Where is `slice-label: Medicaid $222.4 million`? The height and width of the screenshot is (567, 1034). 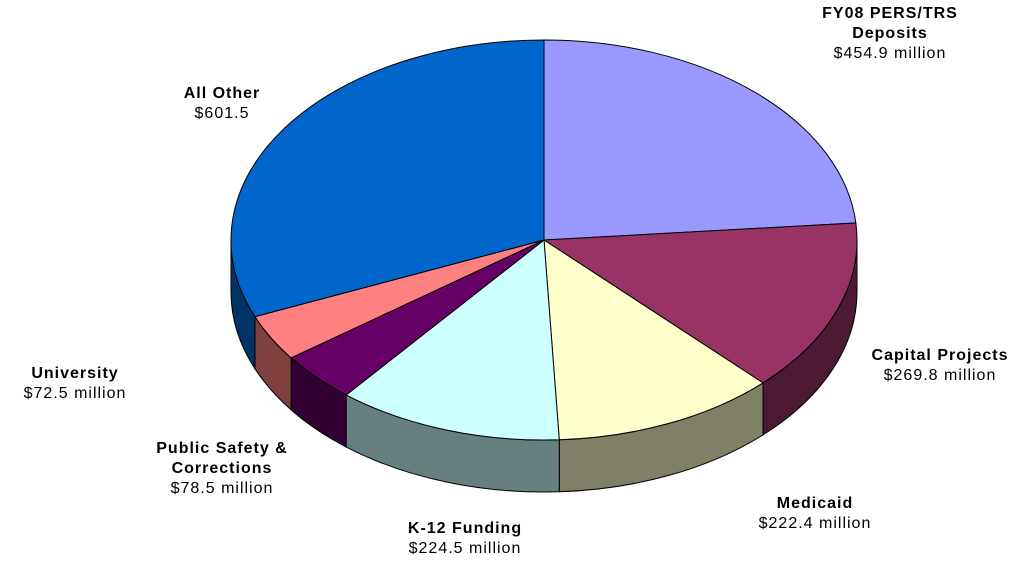 slice-label: Medicaid $222.4 million is located at coordinates (815, 514).